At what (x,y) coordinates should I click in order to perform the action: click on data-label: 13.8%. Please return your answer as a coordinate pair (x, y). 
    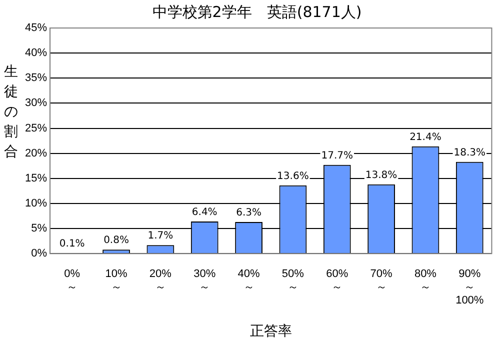
    Looking at the image, I should click on (381, 176).